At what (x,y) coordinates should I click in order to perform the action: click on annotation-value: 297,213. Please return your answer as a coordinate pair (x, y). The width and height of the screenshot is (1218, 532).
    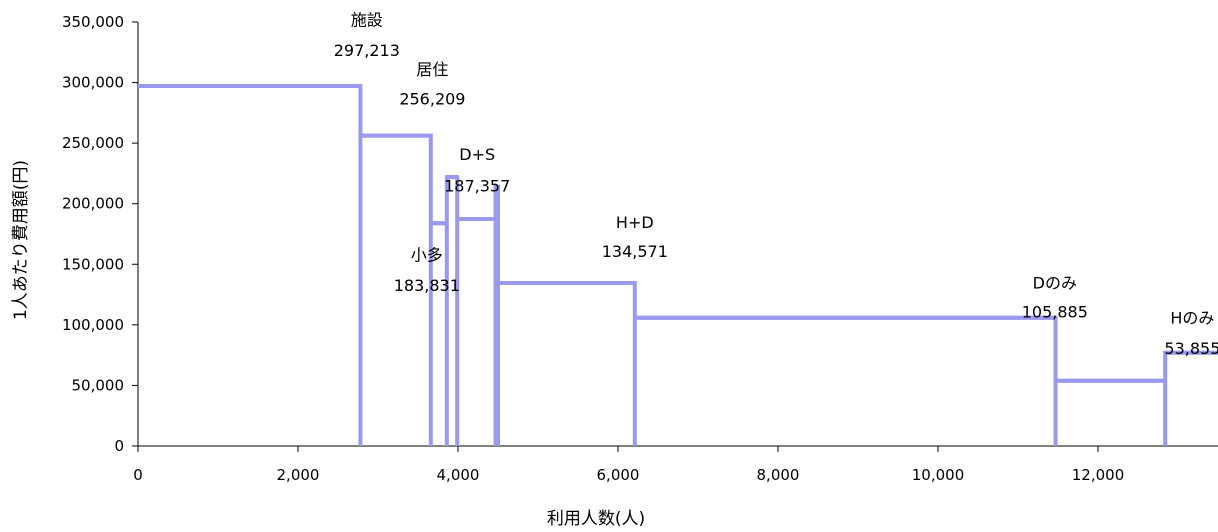
    Looking at the image, I should click on (367, 50).